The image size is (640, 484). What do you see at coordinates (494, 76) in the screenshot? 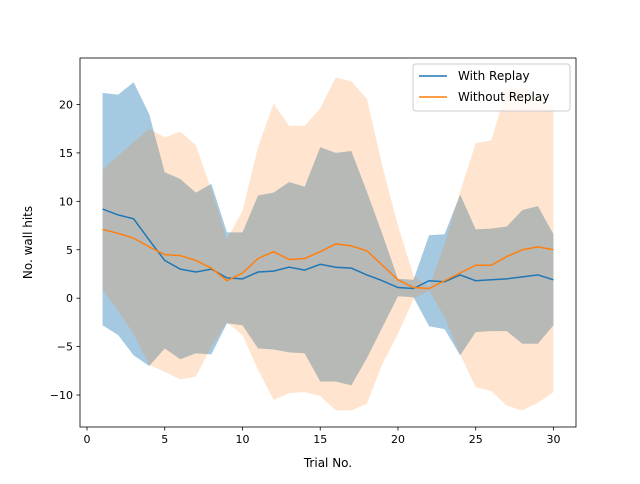
I see `legend-label-with-replay: With Replay` at bounding box center [494, 76].